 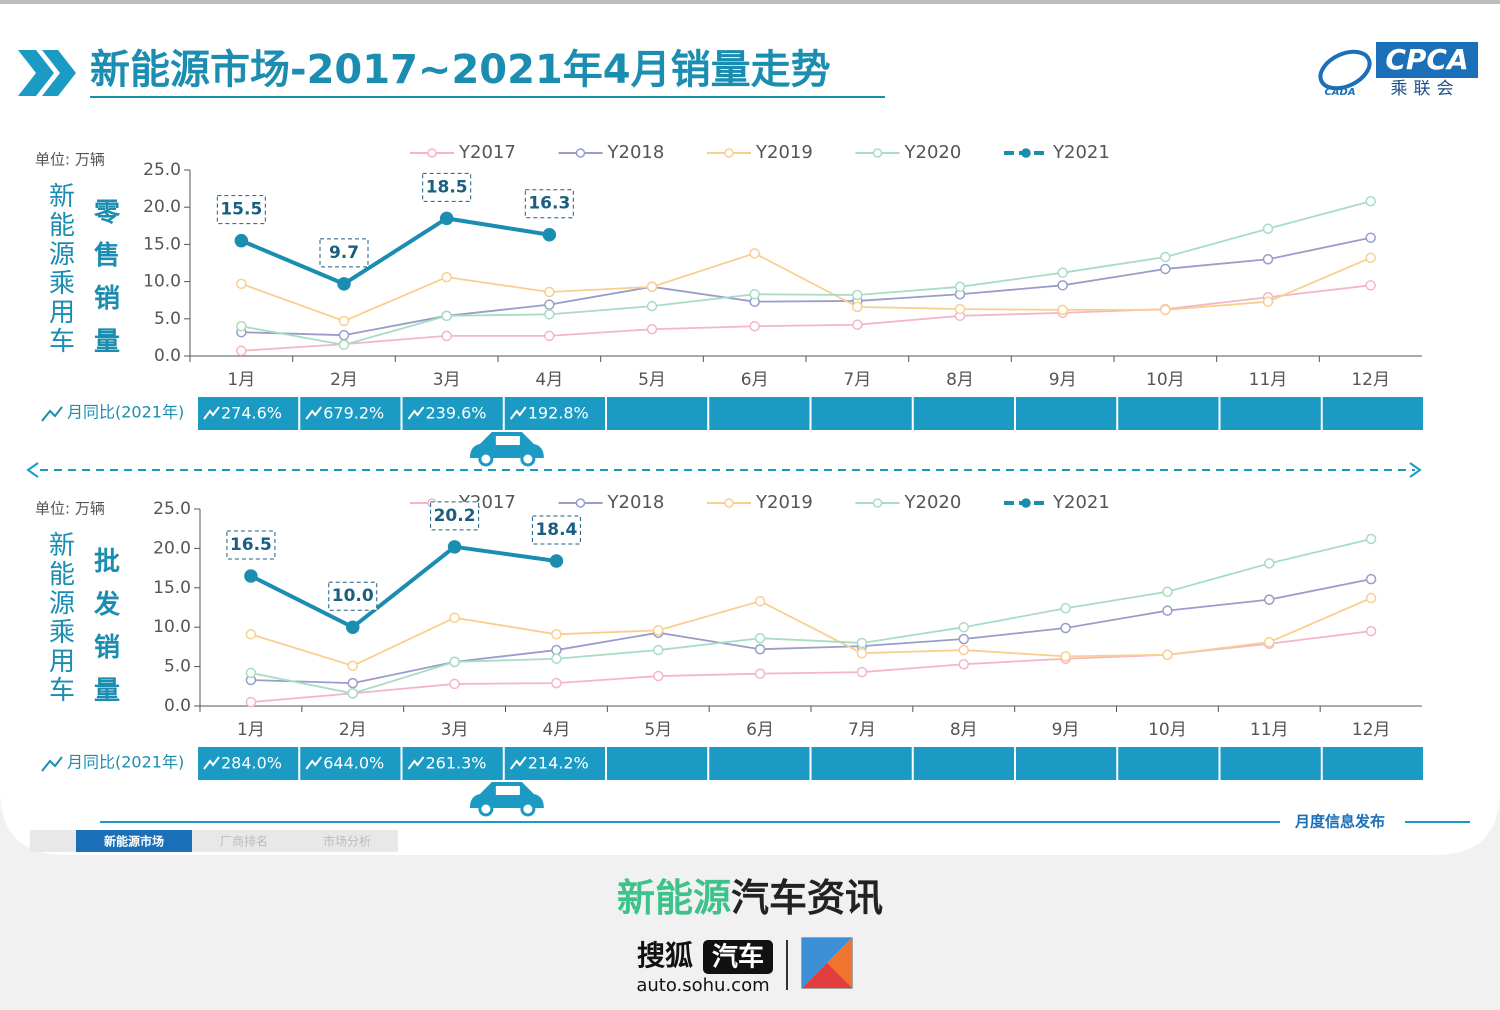 I want to click on x-tick-label: 11月, so click(x=1268, y=380).